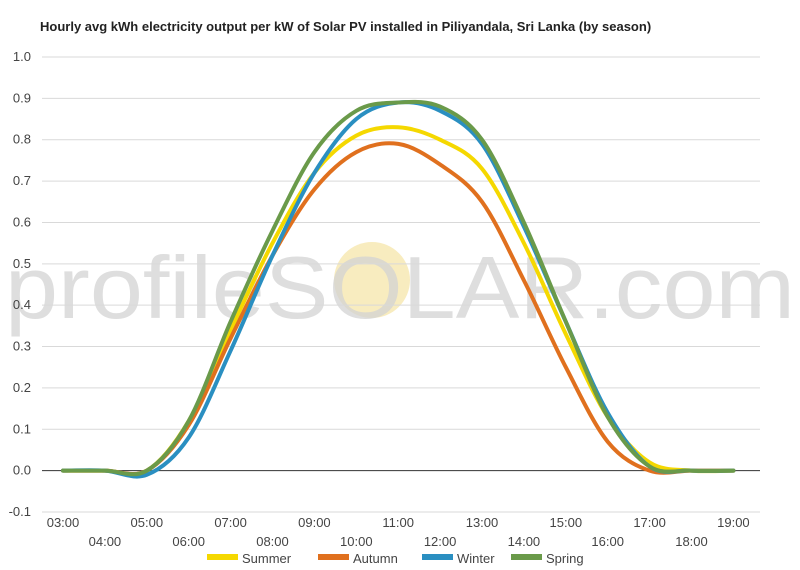 The width and height of the screenshot is (800, 570). I want to click on legend-label: Spring, so click(565, 558).